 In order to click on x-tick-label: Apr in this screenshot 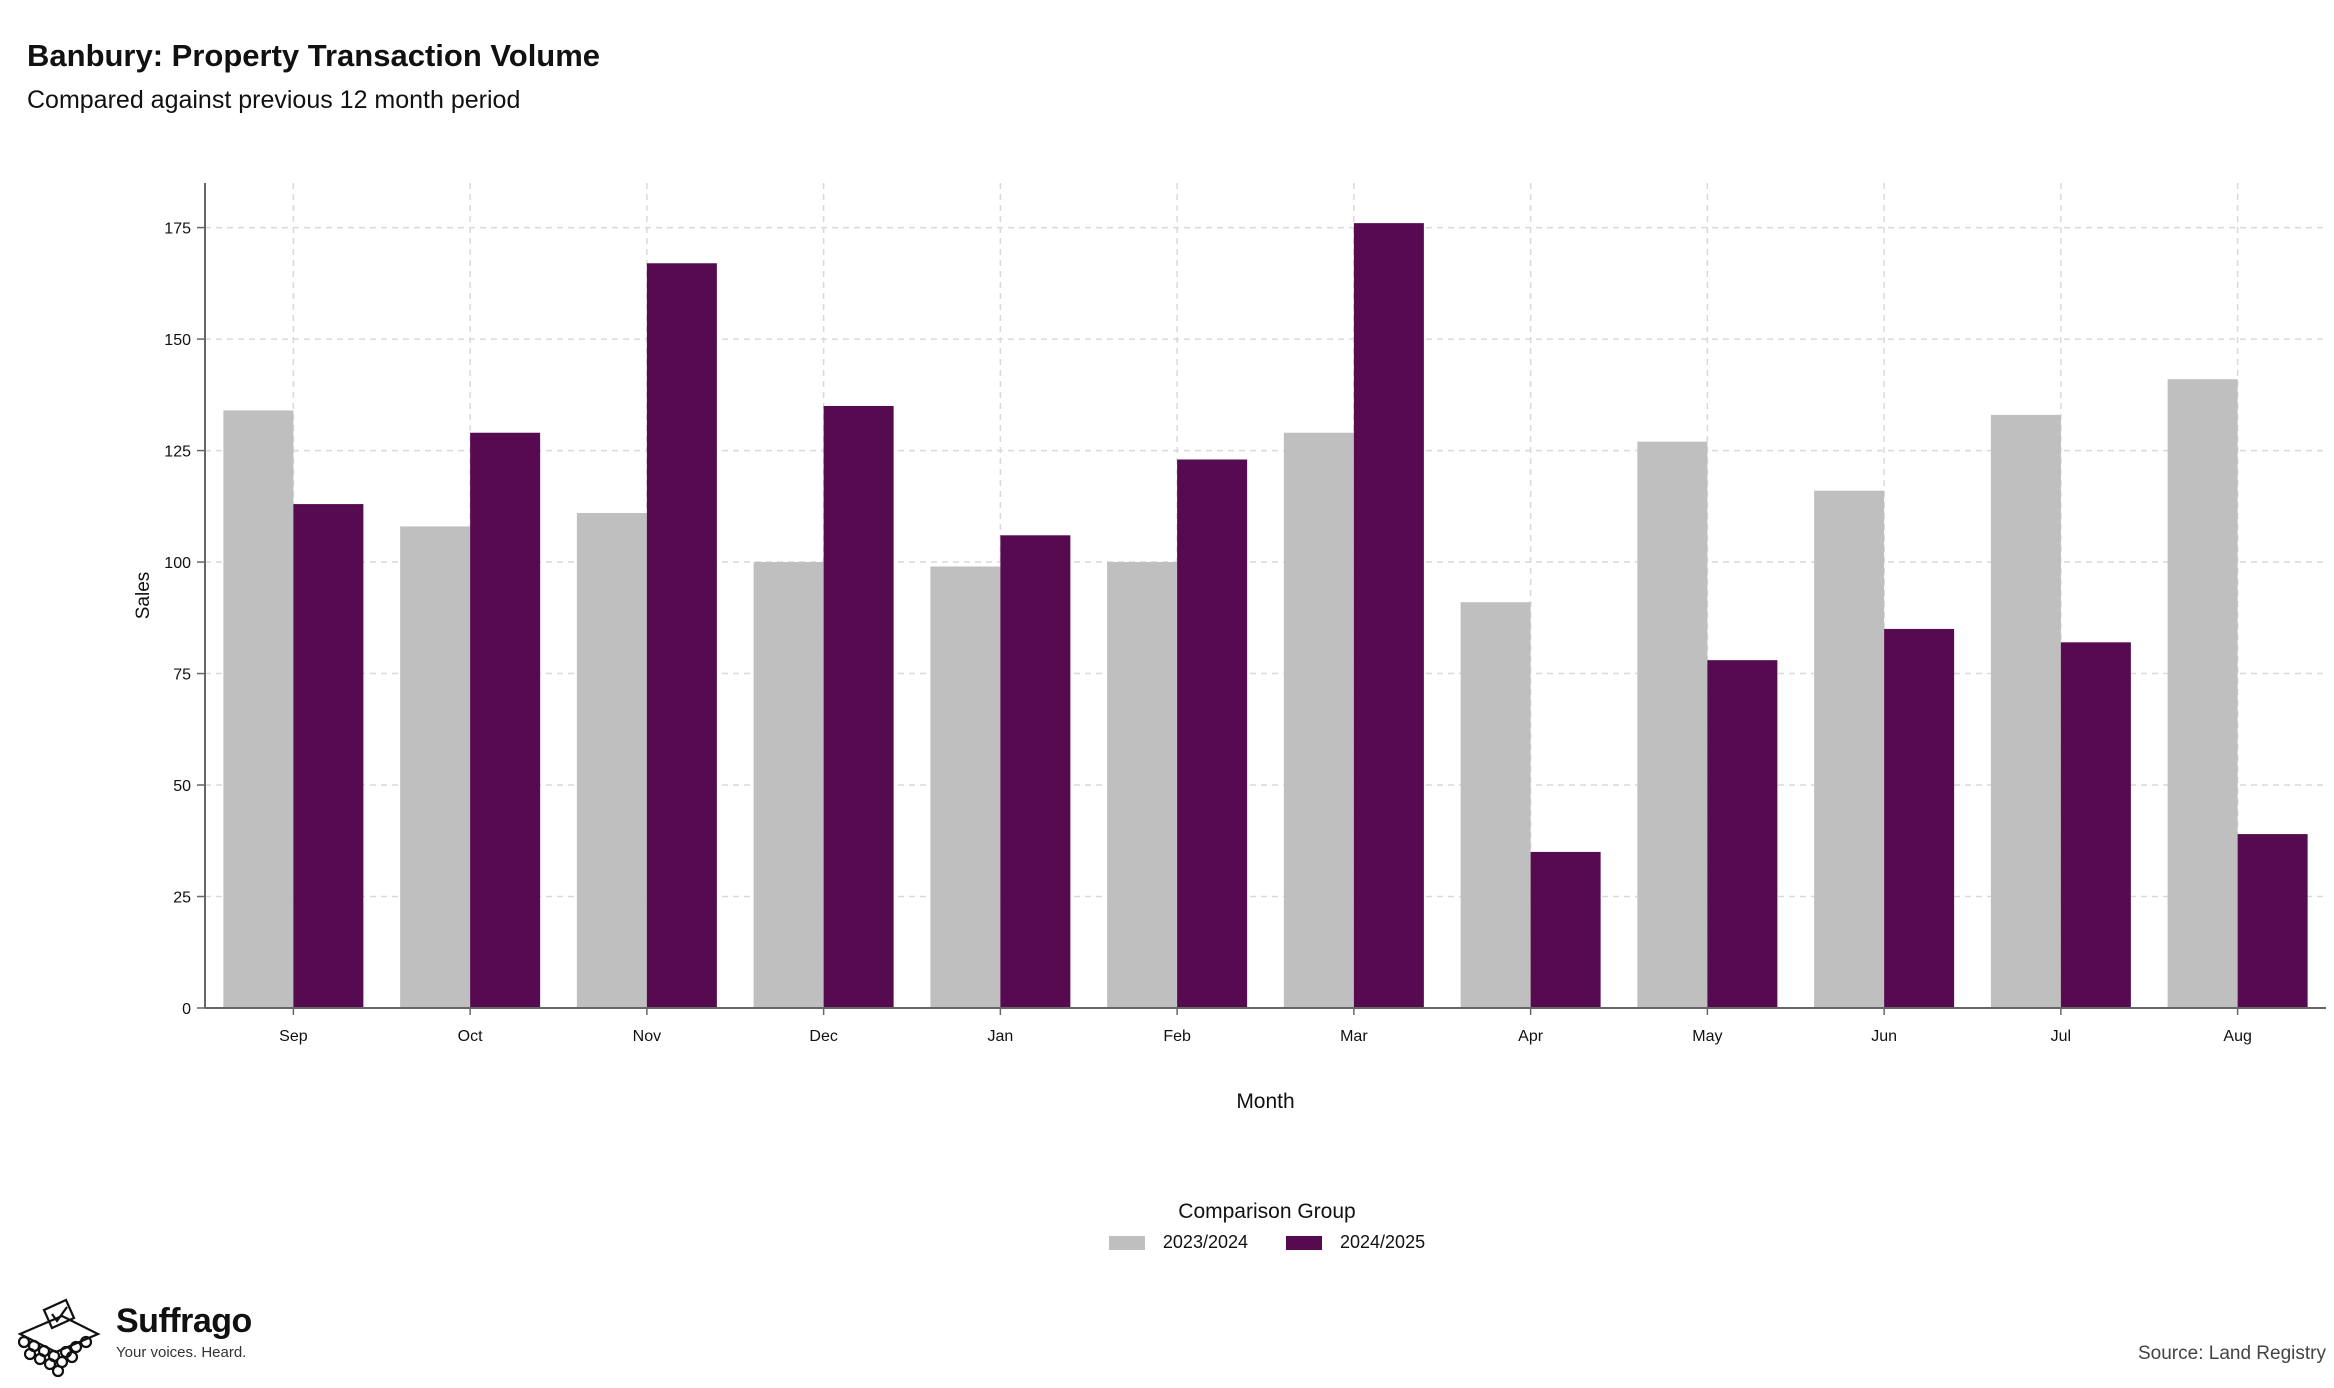, I will do `click(1531, 1036)`.